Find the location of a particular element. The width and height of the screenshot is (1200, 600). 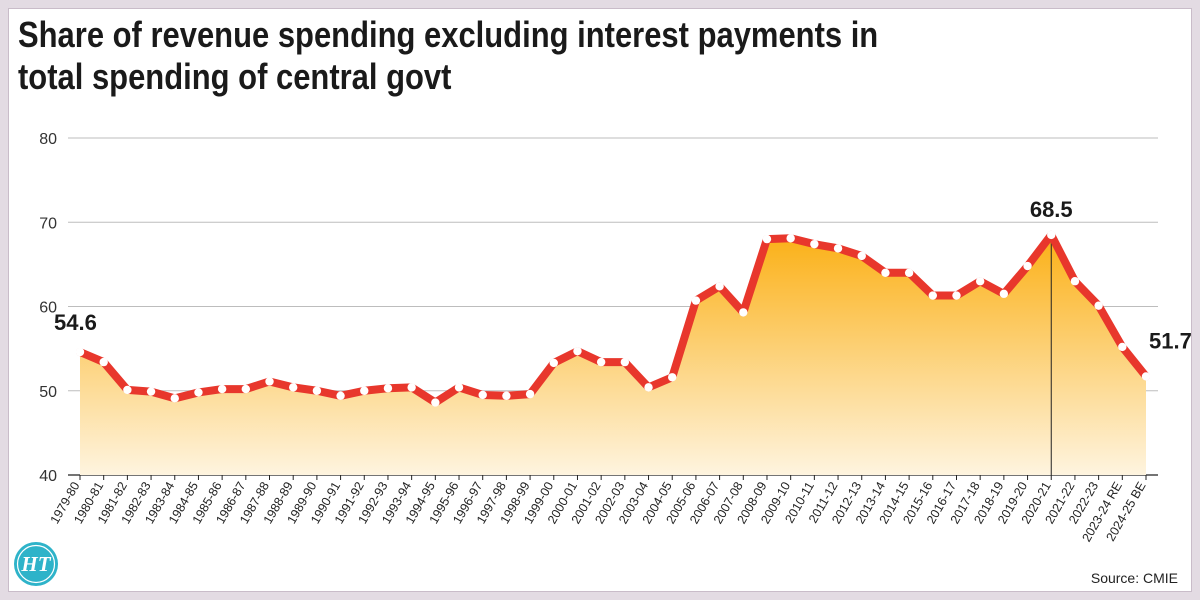

y-tick-label-80: 80 is located at coordinates (48, 139).